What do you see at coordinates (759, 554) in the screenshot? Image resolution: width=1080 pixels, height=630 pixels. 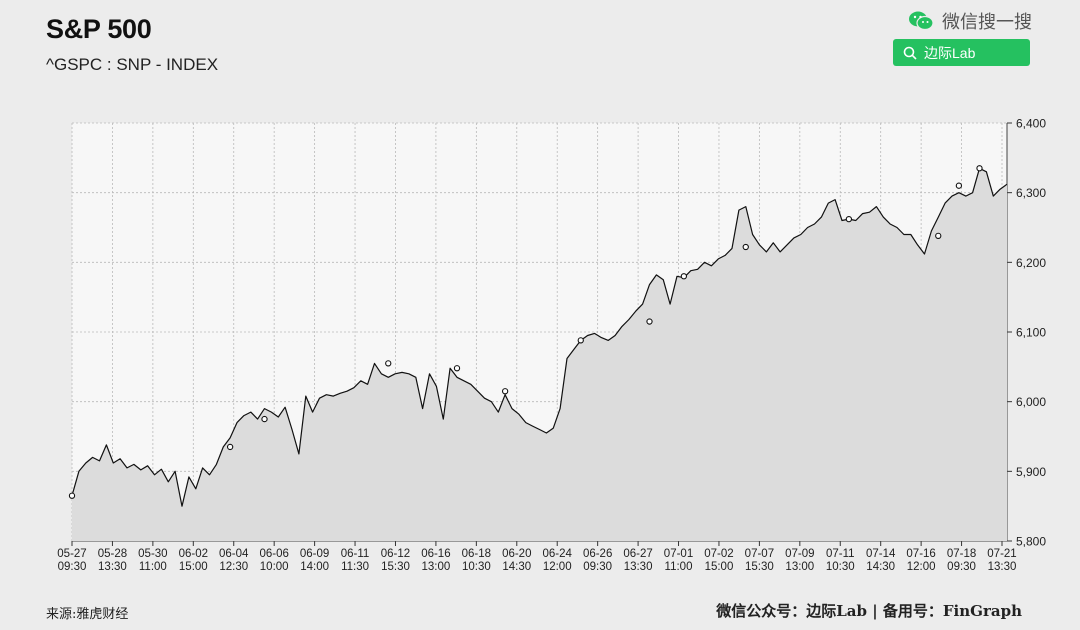 I see `x-tick-label-date: 07-07` at bounding box center [759, 554].